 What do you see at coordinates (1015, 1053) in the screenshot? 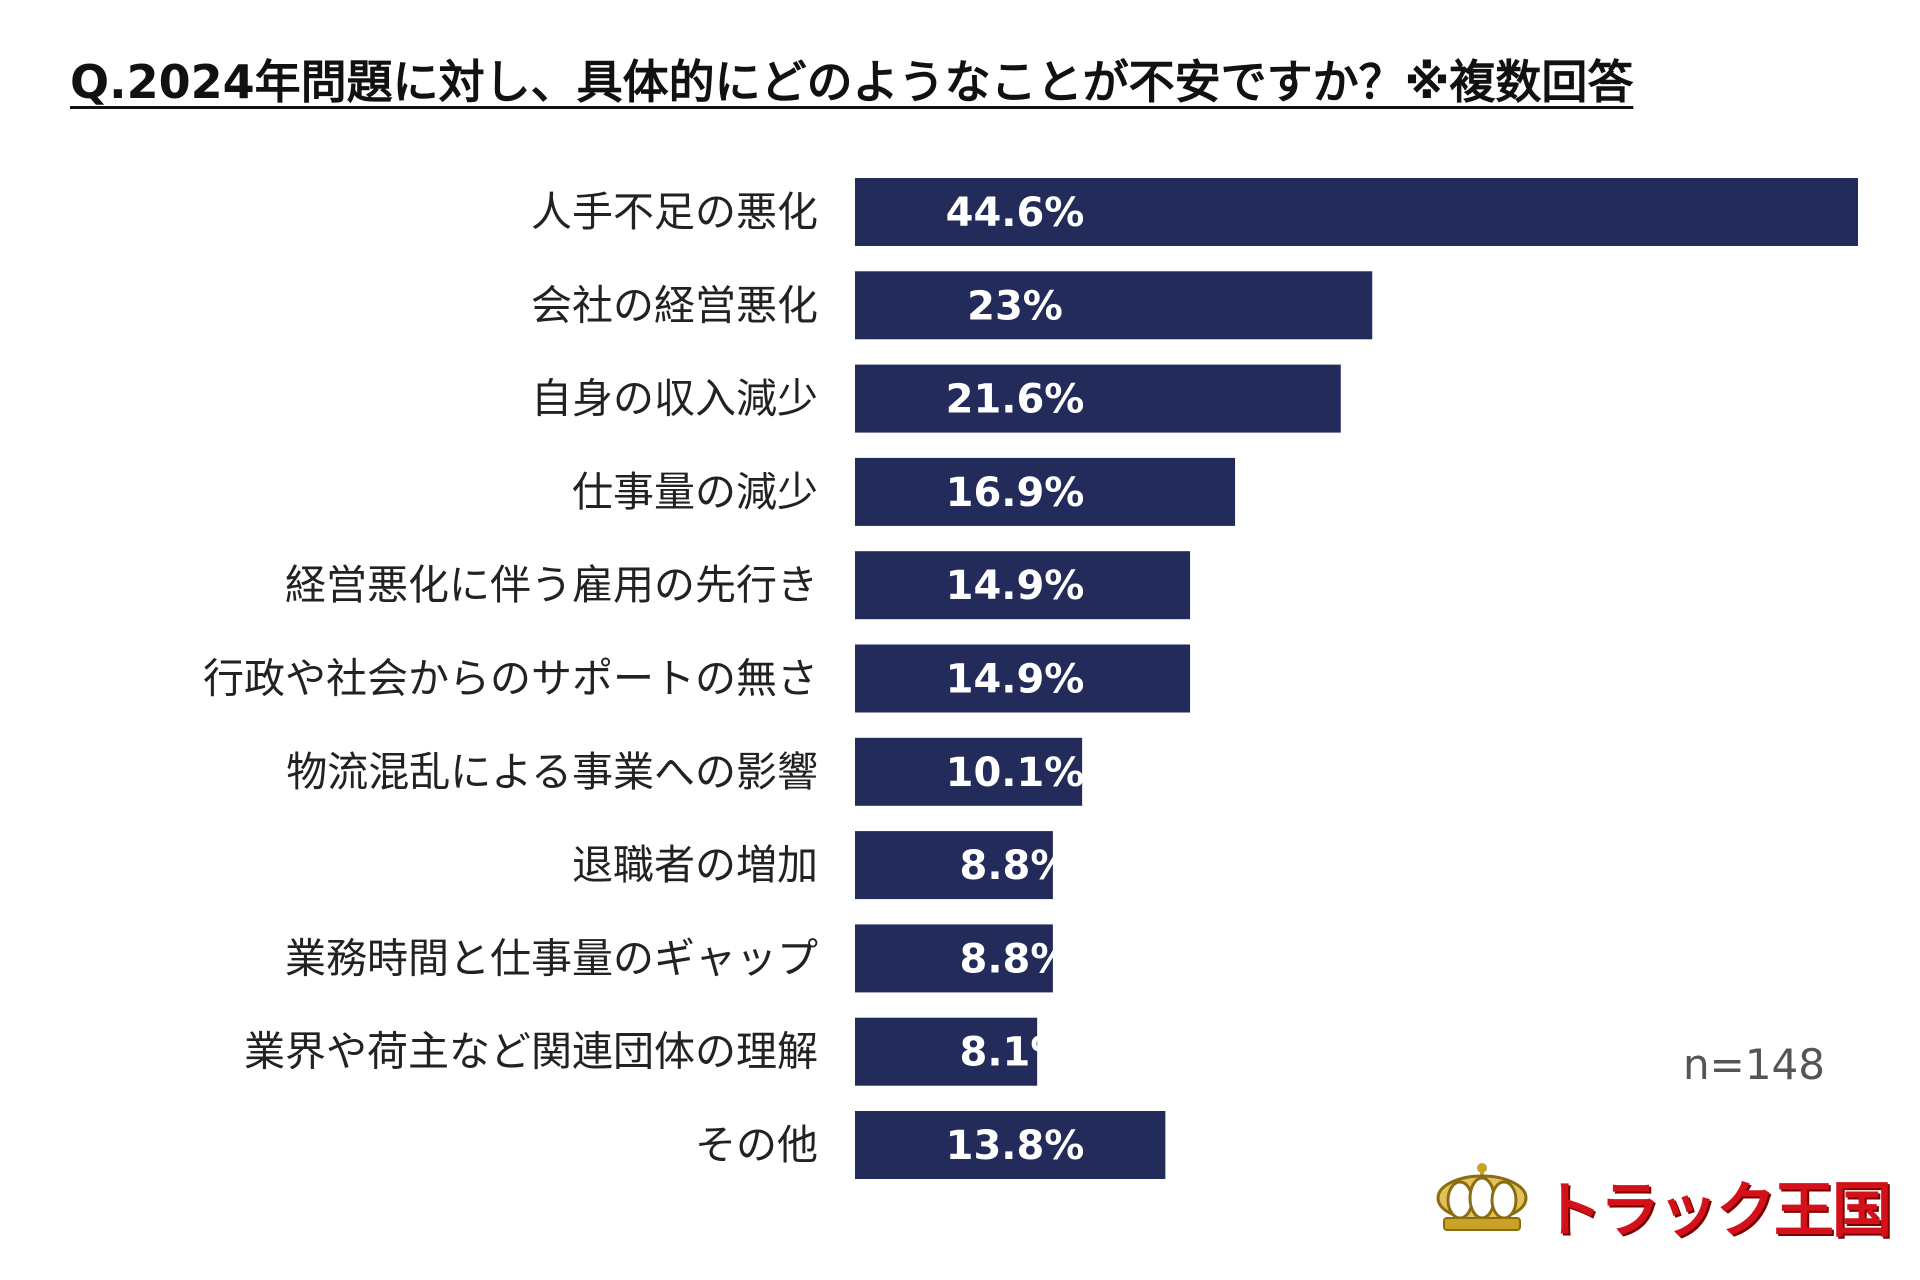
I see `data-label: 8.1%` at bounding box center [1015, 1053].